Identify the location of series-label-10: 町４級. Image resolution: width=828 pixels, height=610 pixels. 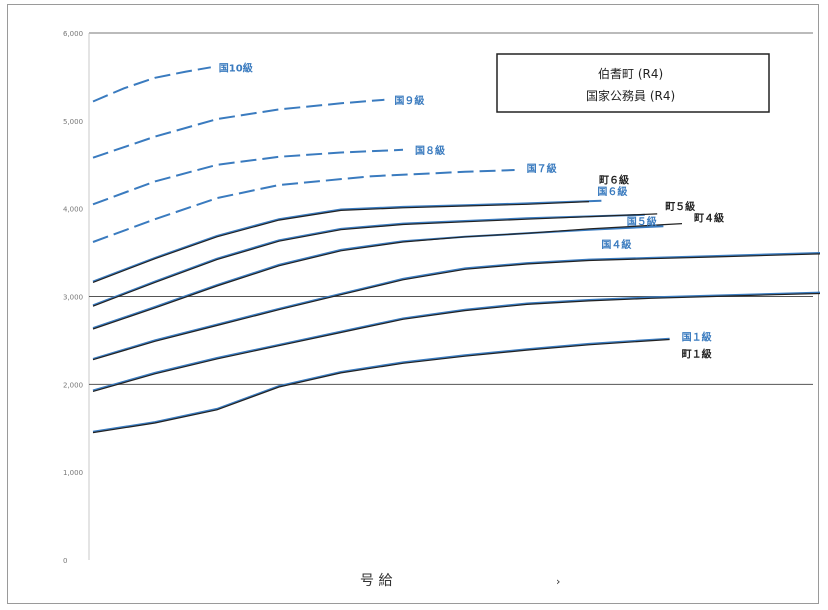
(709, 218).